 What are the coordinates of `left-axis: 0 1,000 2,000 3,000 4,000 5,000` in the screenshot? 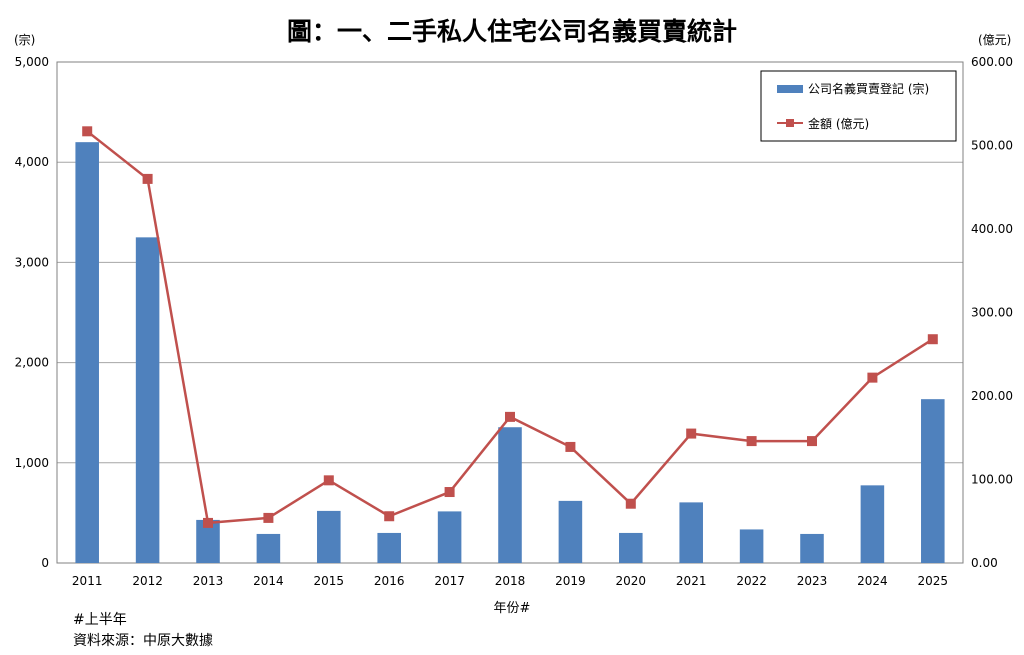 It's located at (32, 312).